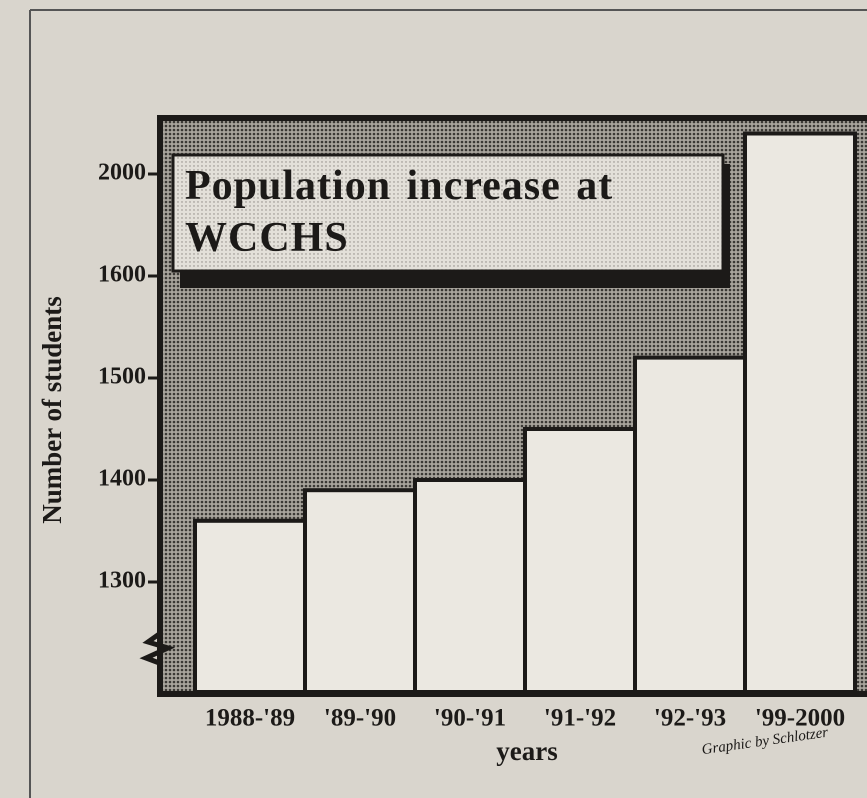 The image size is (867, 798). I want to click on x-tick-label: '92-'93, so click(690, 718).